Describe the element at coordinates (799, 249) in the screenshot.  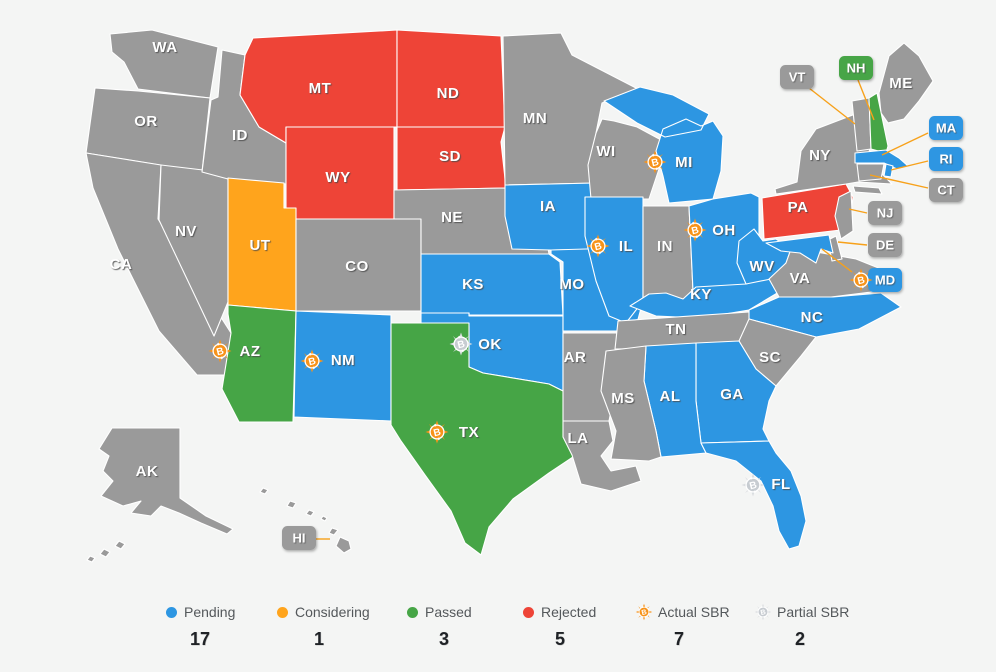
I see `state-md` at that location.